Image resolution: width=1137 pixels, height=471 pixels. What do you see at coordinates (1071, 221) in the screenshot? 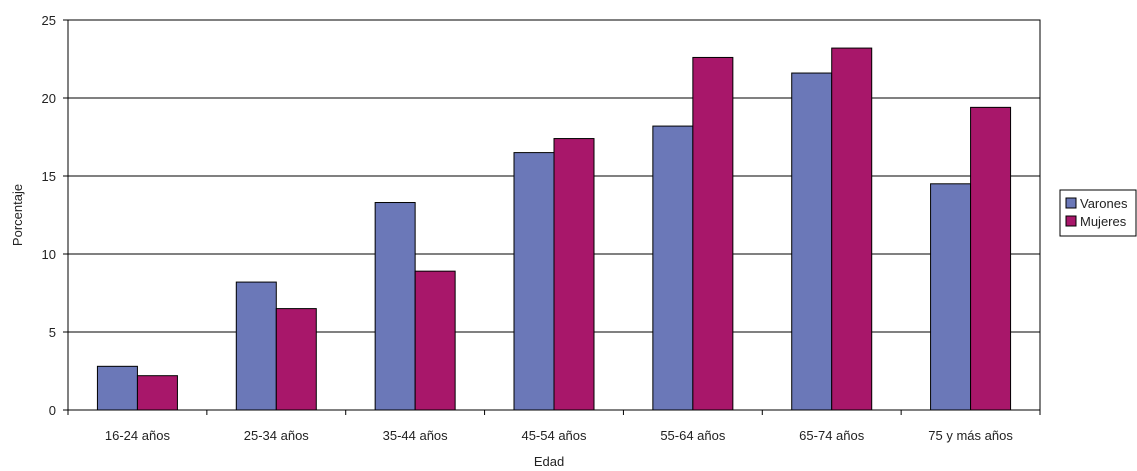
I see `legend-swatch-mujeres` at bounding box center [1071, 221].